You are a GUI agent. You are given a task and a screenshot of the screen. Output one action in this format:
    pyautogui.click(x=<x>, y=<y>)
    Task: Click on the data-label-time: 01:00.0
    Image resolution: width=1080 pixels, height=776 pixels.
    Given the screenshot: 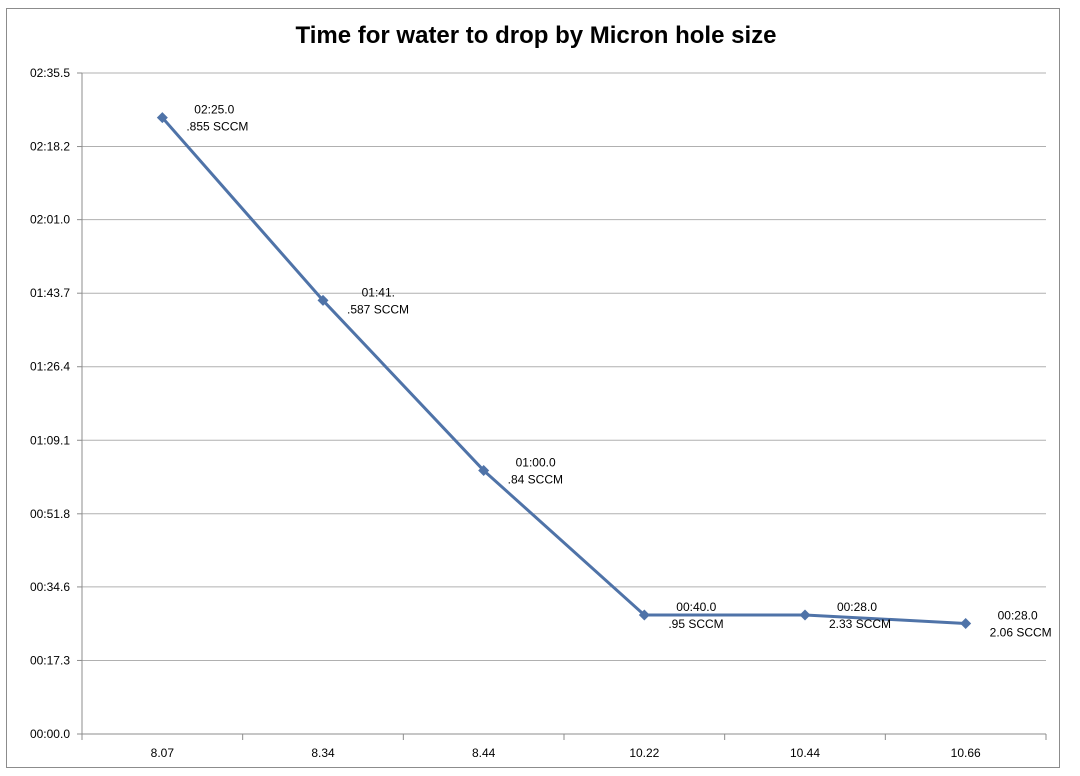 What is the action you would take?
    pyautogui.click(x=536, y=462)
    